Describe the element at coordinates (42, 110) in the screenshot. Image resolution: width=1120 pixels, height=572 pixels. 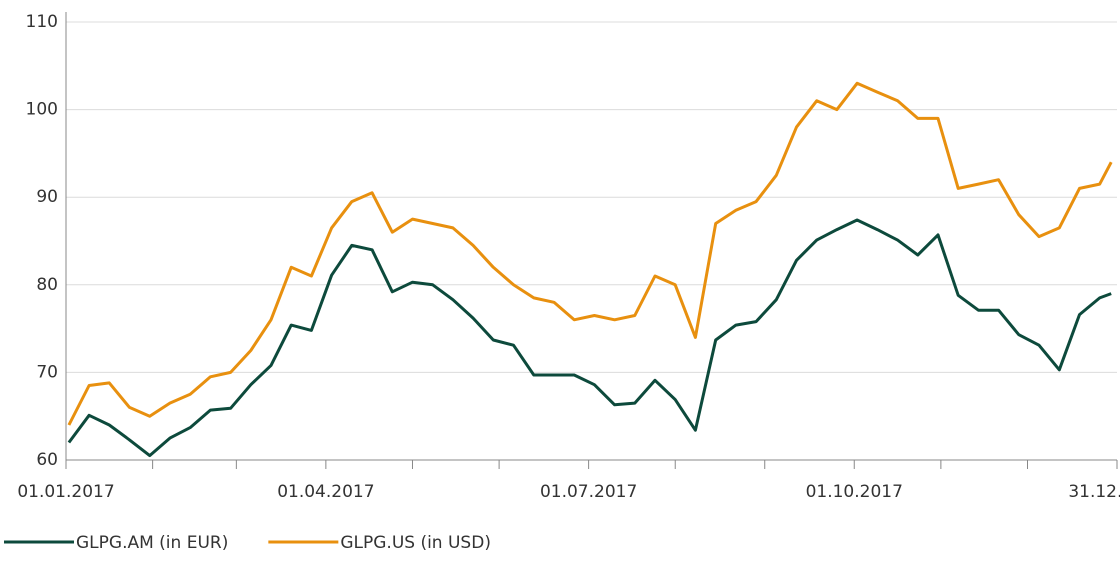
I see `y-tick-label: 100` at that location.